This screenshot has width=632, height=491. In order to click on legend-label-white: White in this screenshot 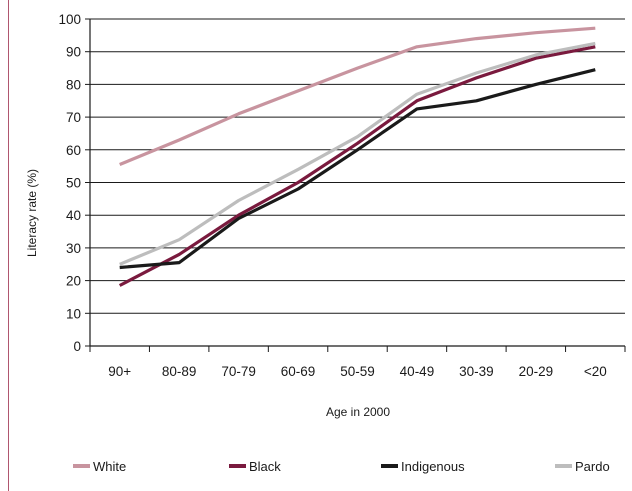, I will do `click(109, 466)`.